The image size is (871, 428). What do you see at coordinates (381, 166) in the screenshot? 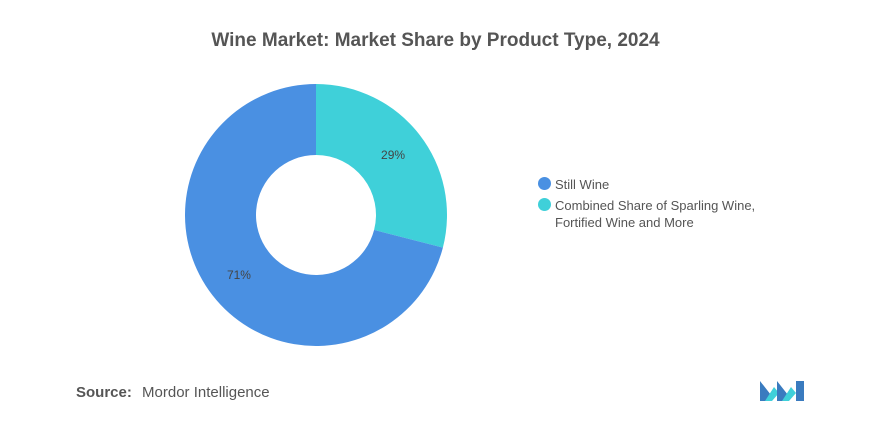
I see `donut-slice-combined-share` at bounding box center [381, 166].